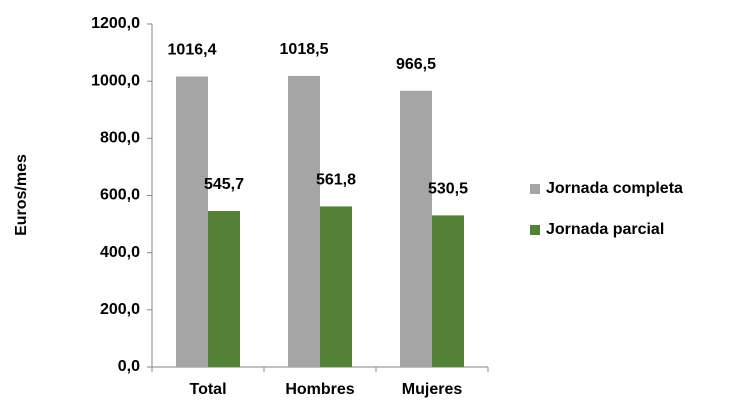 This screenshot has width=749, height=401. What do you see at coordinates (605, 229) in the screenshot?
I see `legend-label: Jornada parcial` at bounding box center [605, 229].